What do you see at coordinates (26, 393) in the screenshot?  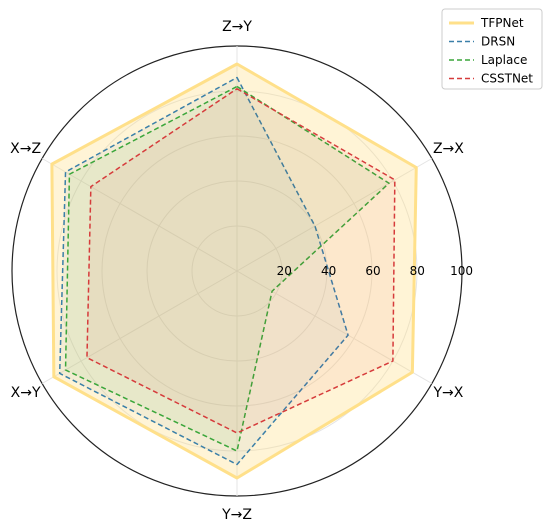 I see `axis-label: X→Y` at bounding box center [26, 393].